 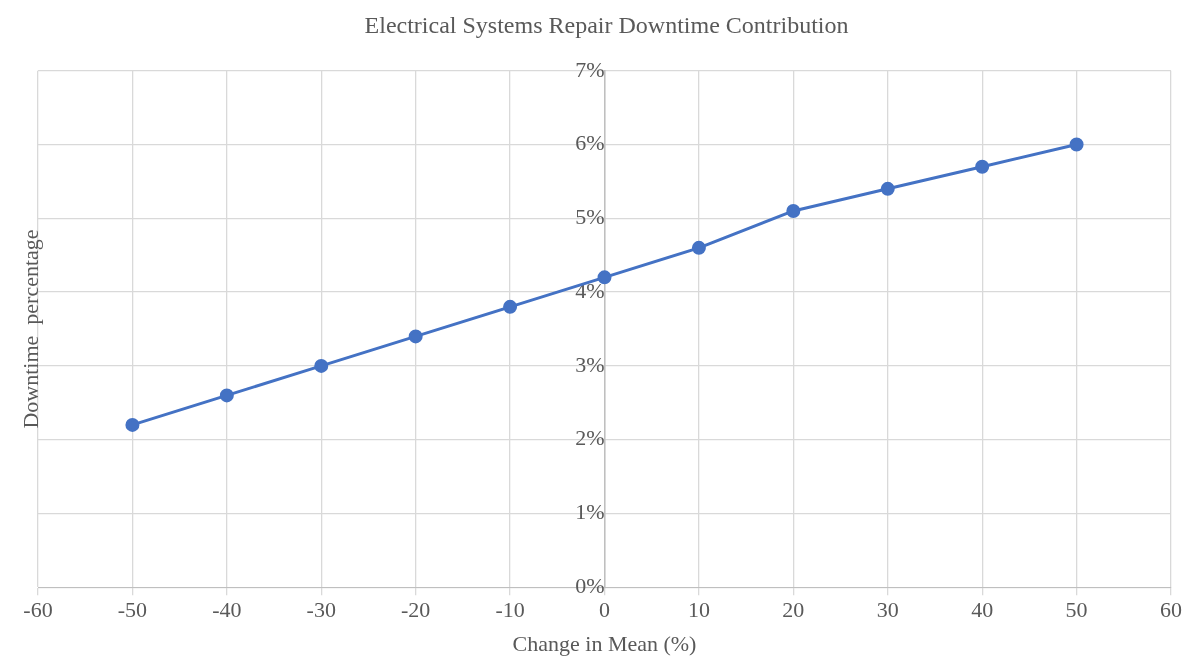 What do you see at coordinates (1171, 610) in the screenshot?
I see `x-tick-label: 60` at bounding box center [1171, 610].